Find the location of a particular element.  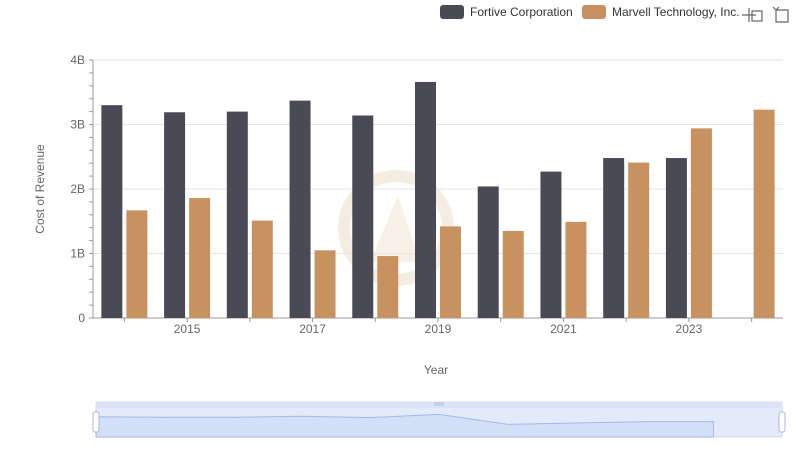

watermark-mark is located at coordinates (395, 229).